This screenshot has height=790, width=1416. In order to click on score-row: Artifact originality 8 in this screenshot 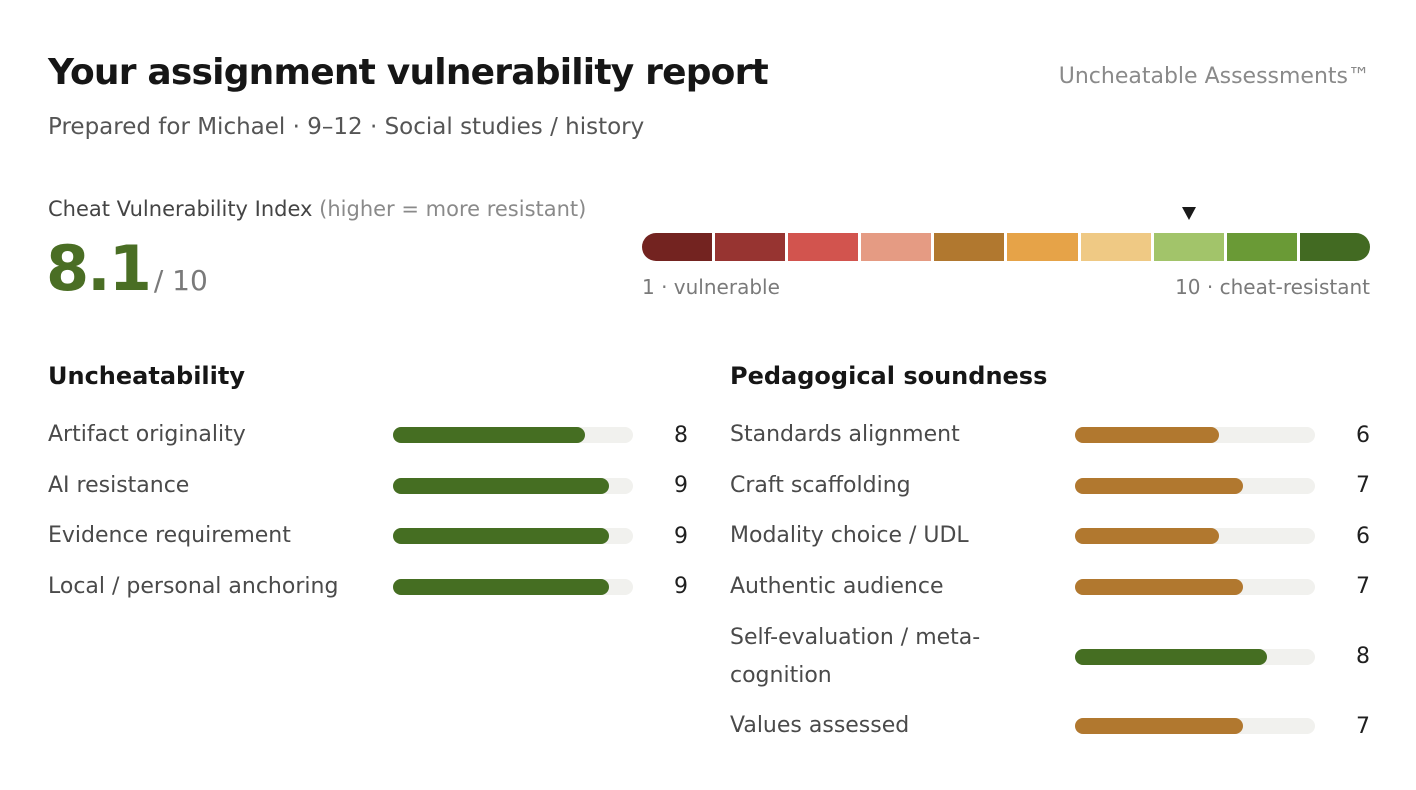, I will do `click(368, 435)`.